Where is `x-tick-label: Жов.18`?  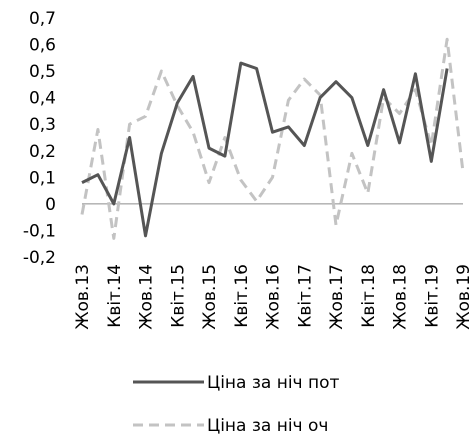
x-tick-label: Жов.18 is located at coordinates (401, 297).